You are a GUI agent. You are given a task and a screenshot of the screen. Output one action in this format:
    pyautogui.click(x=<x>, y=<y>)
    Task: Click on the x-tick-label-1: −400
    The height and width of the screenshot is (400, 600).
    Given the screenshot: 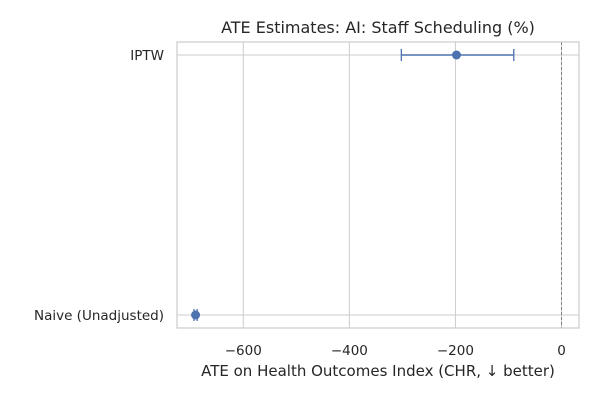 What is the action you would take?
    pyautogui.click(x=349, y=351)
    